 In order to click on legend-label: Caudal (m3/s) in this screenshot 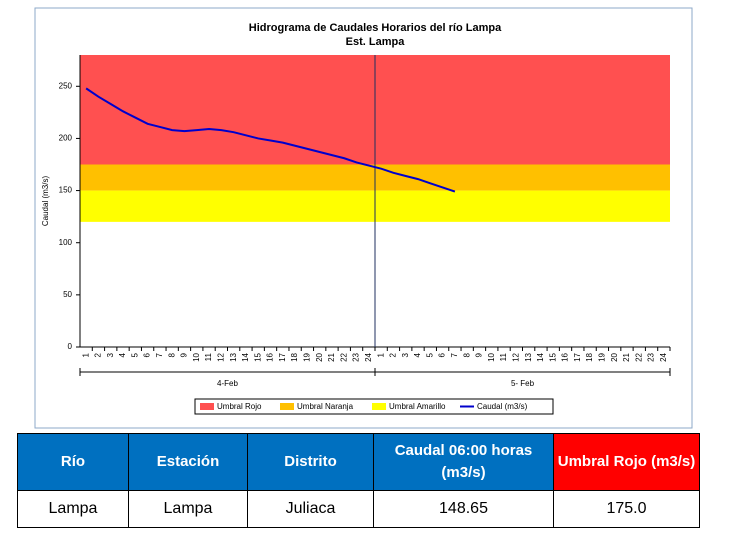, I will do `click(502, 406)`.